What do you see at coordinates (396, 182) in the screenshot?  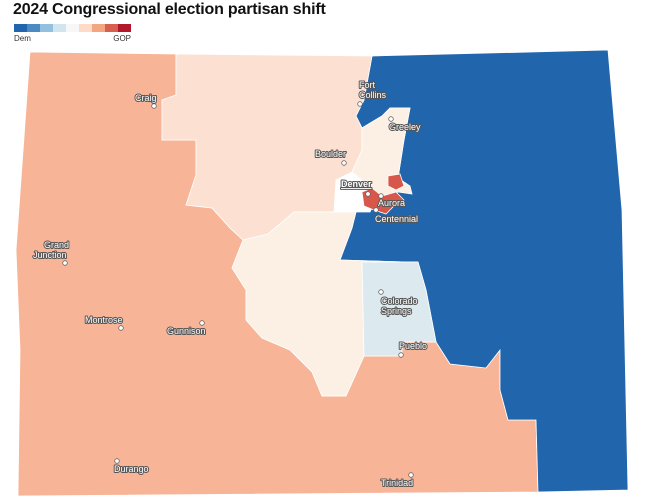 I see `district-6-aurora-region` at bounding box center [396, 182].